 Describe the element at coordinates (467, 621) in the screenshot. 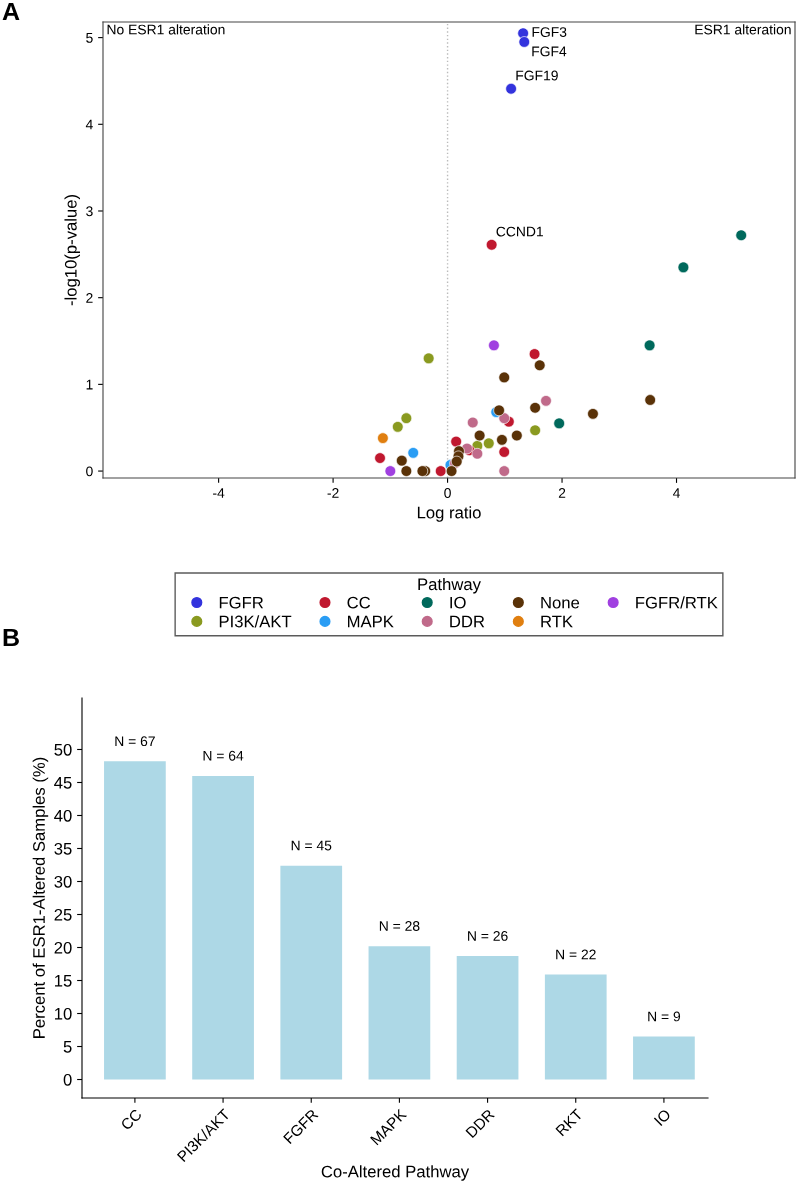

I see `legend-label: DDR` at that location.